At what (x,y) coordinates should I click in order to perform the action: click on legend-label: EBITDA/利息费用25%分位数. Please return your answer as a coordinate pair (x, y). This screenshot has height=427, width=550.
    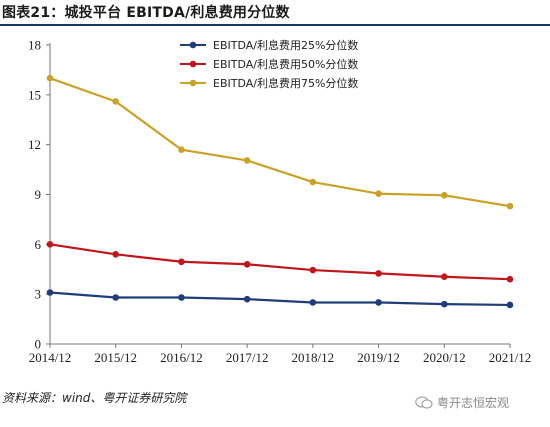
    Looking at the image, I should click on (285, 45).